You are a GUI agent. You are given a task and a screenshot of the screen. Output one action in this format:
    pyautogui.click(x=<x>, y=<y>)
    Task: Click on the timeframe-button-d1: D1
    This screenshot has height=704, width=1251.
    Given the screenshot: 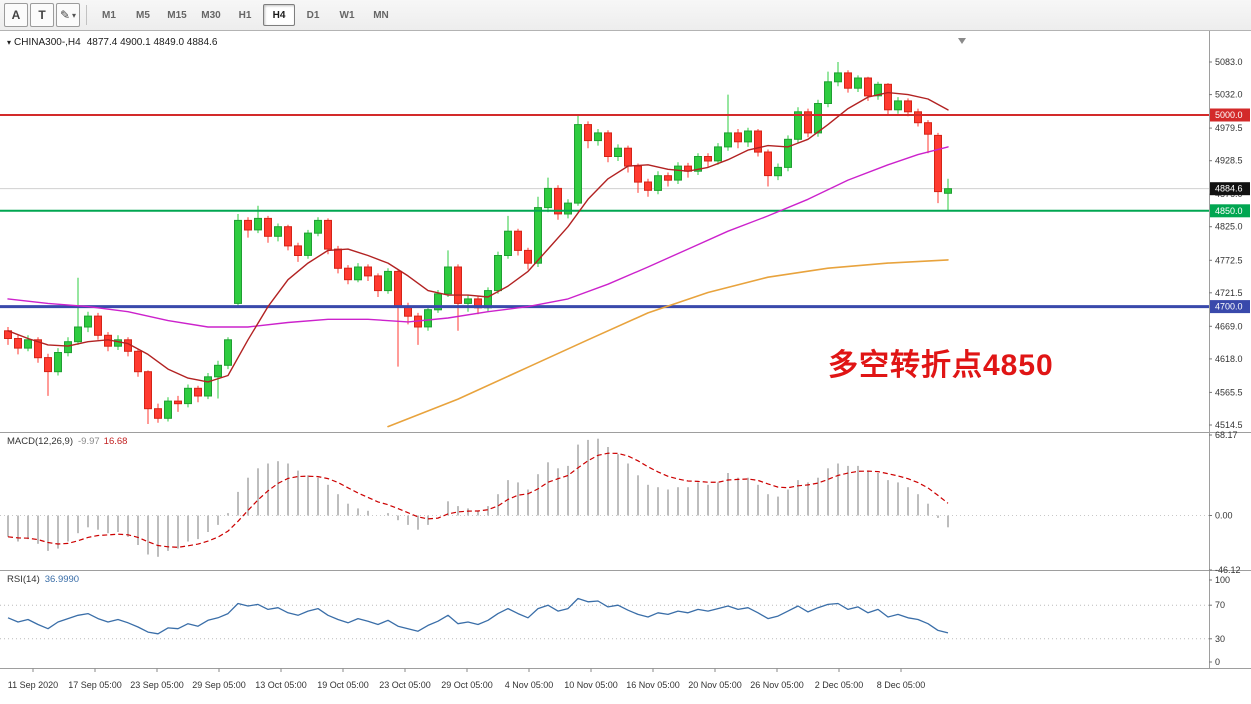 What is the action you would take?
    pyautogui.click(x=313, y=15)
    